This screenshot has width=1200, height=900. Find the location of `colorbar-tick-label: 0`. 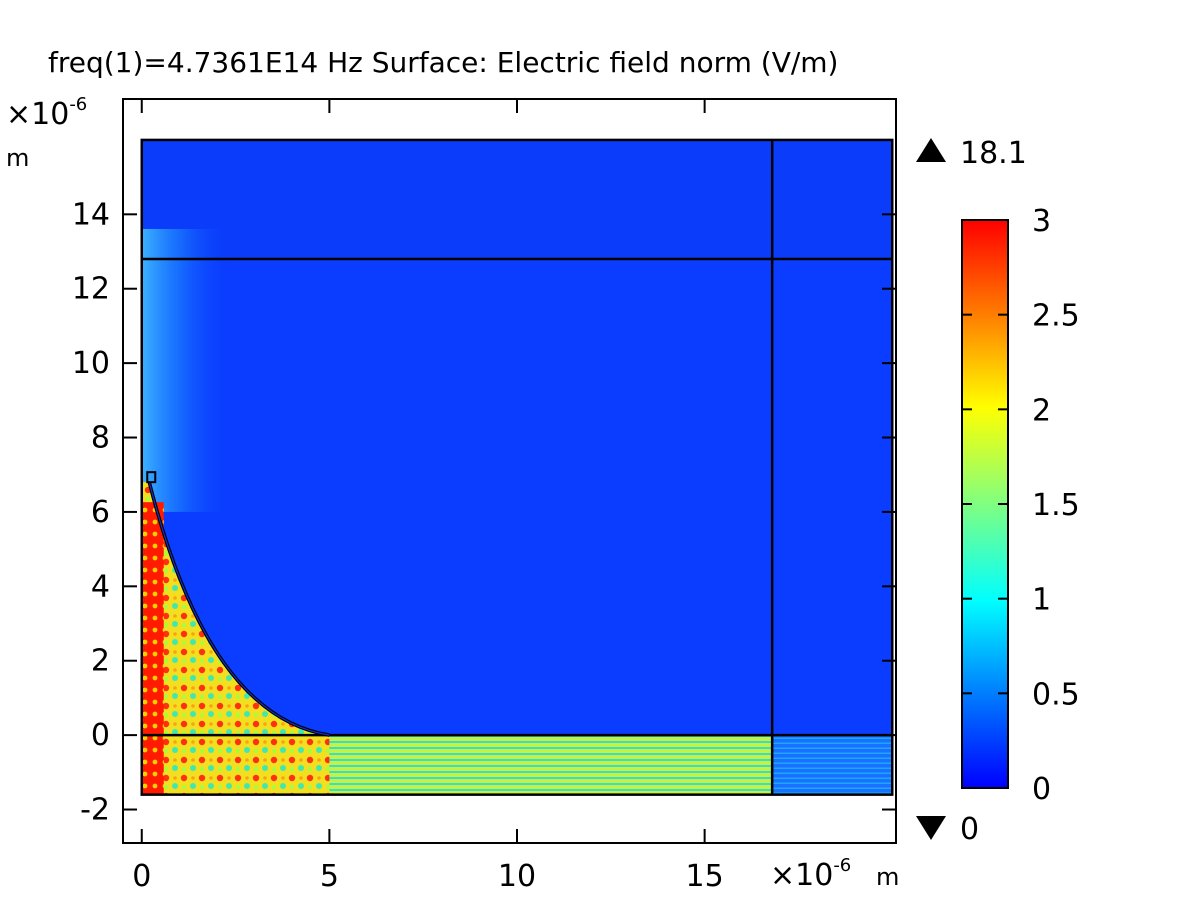

colorbar-tick-label: 0 is located at coordinates (1041, 789).